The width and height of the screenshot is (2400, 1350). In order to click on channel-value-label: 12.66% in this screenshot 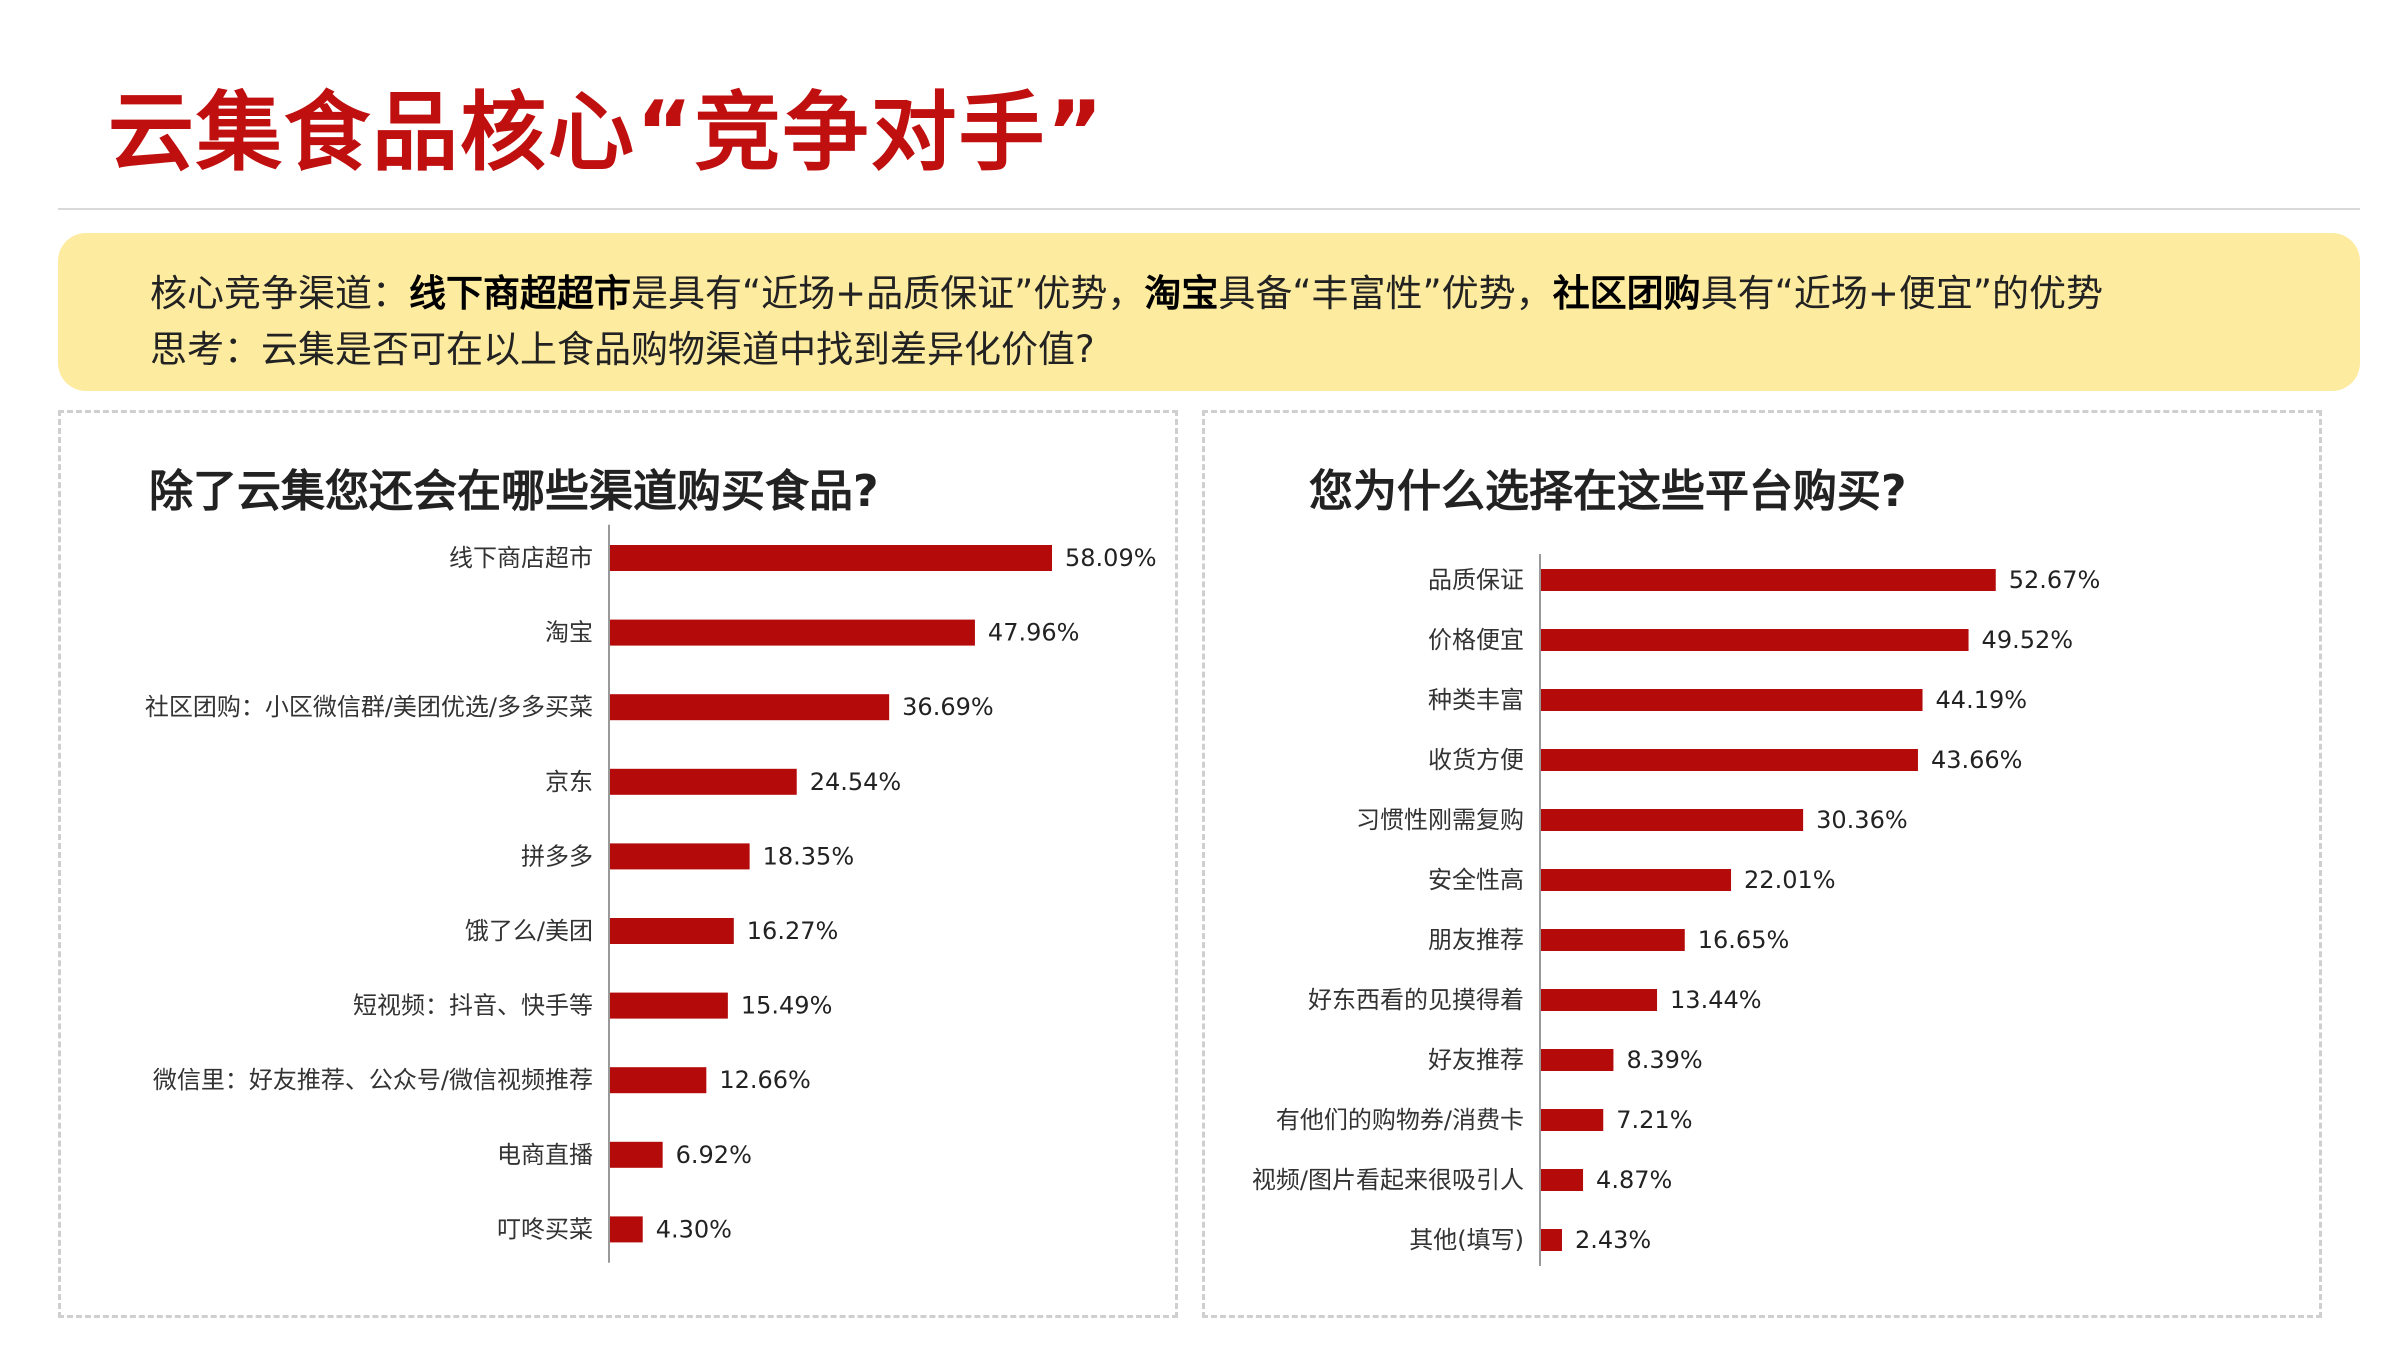, I will do `click(765, 1080)`.